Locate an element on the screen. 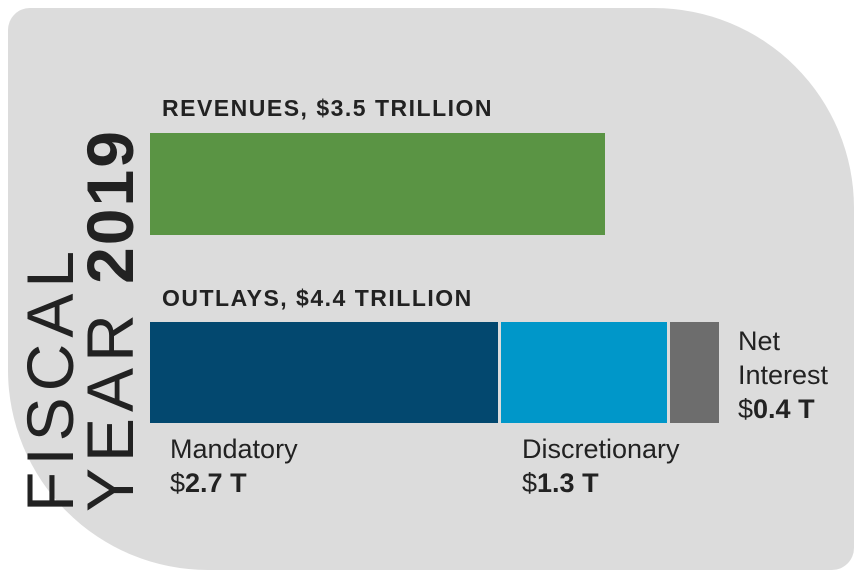  mandatory-segment is located at coordinates (324, 372).